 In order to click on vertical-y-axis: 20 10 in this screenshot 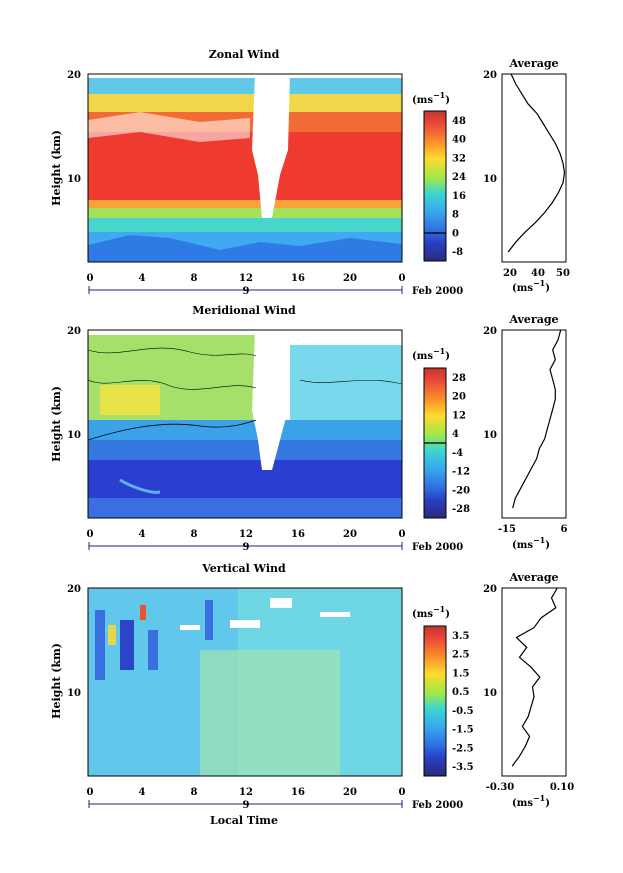, I will do `click(74, 641)`.